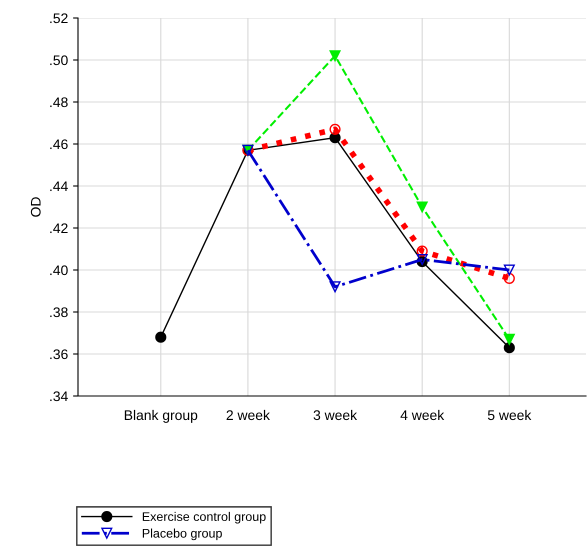 Image resolution: width=588 pixels, height=557 pixels. I want to click on x-tick-label: 4 week, so click(422, 415).